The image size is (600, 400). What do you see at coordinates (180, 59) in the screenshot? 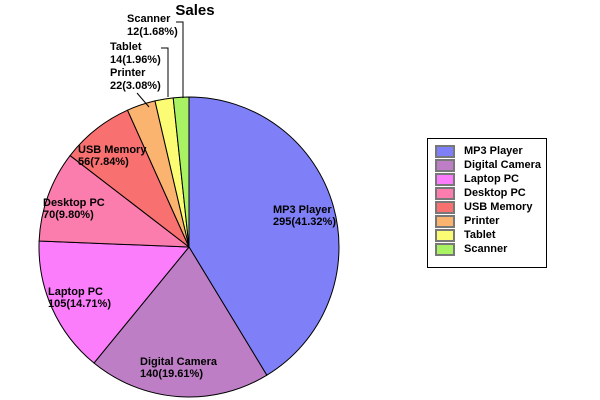
I see `leader-line-scanner` at bounding box center [180, 59].